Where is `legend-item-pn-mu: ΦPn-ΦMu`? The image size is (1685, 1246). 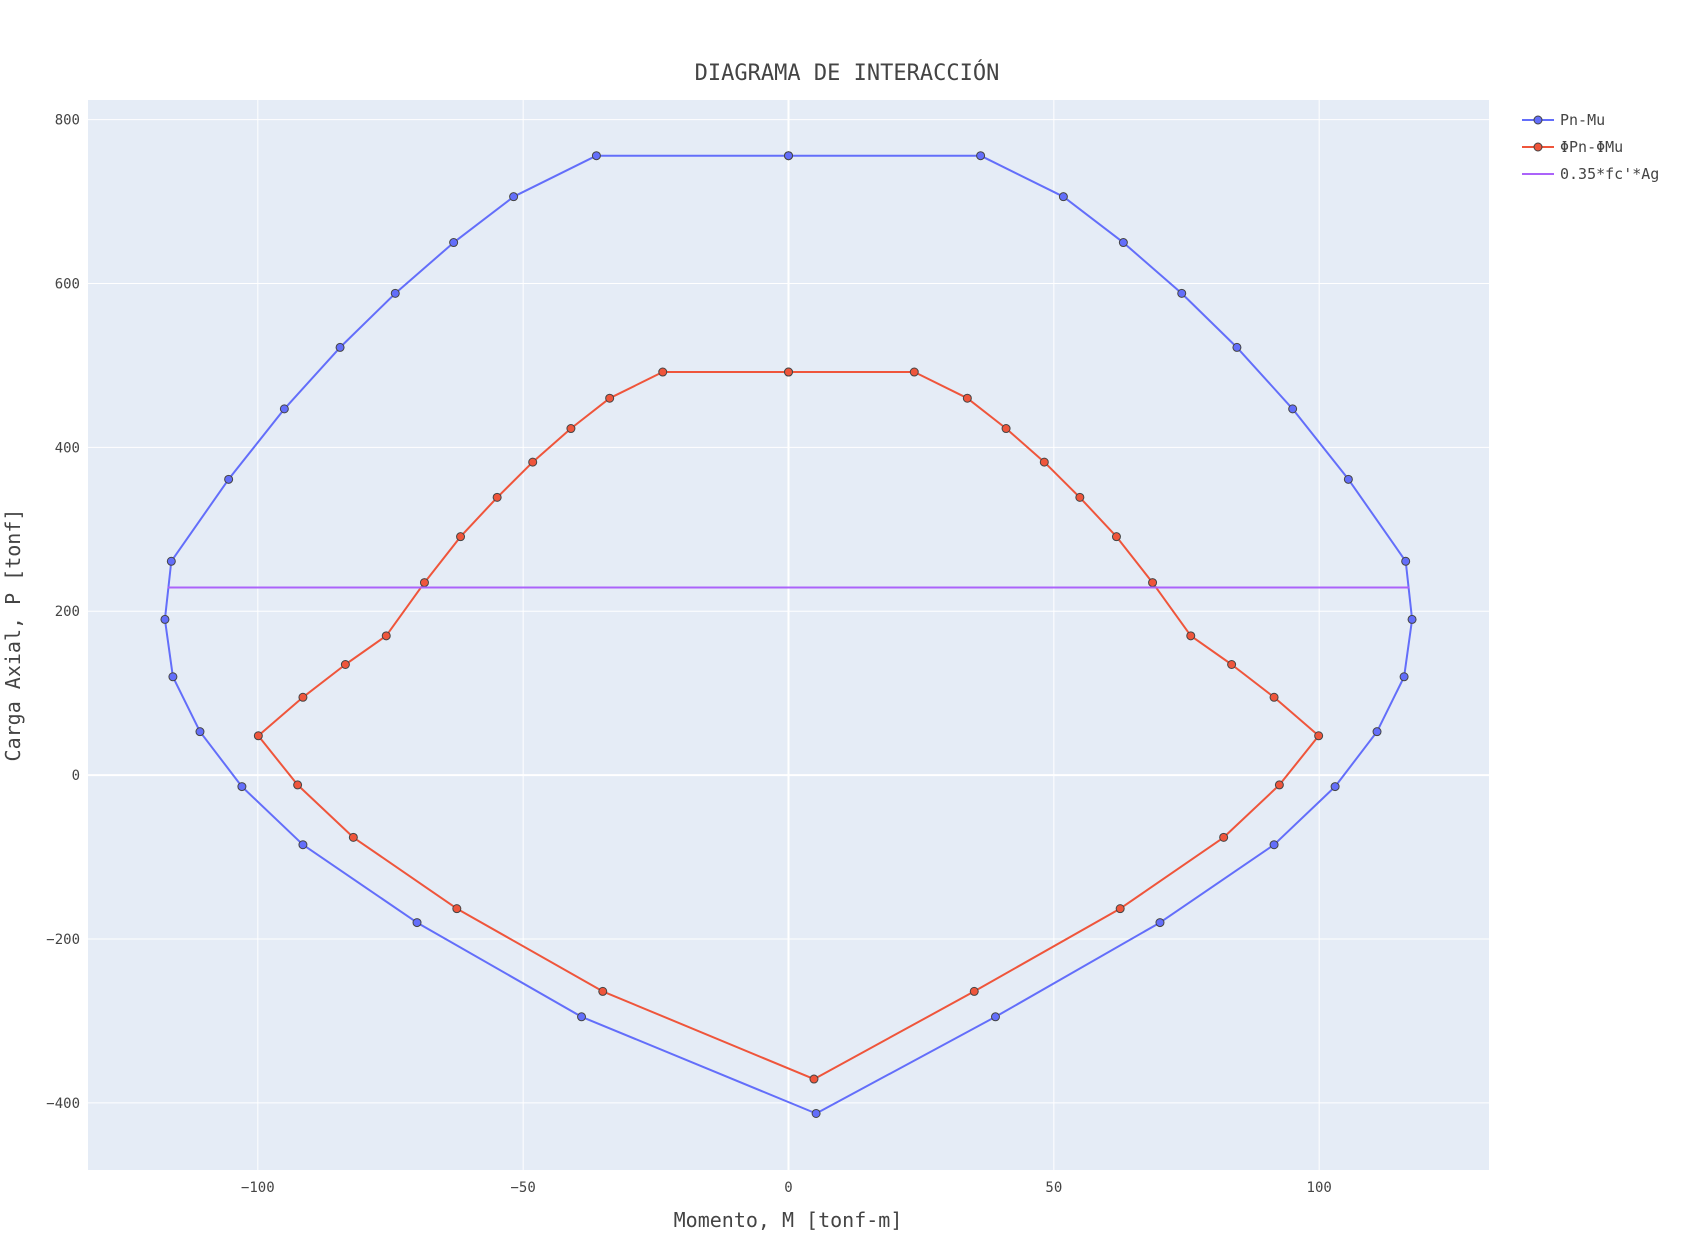
legend-item-pn-mu: ΦPn-ΦMu is located at coordinates (1572, 147).